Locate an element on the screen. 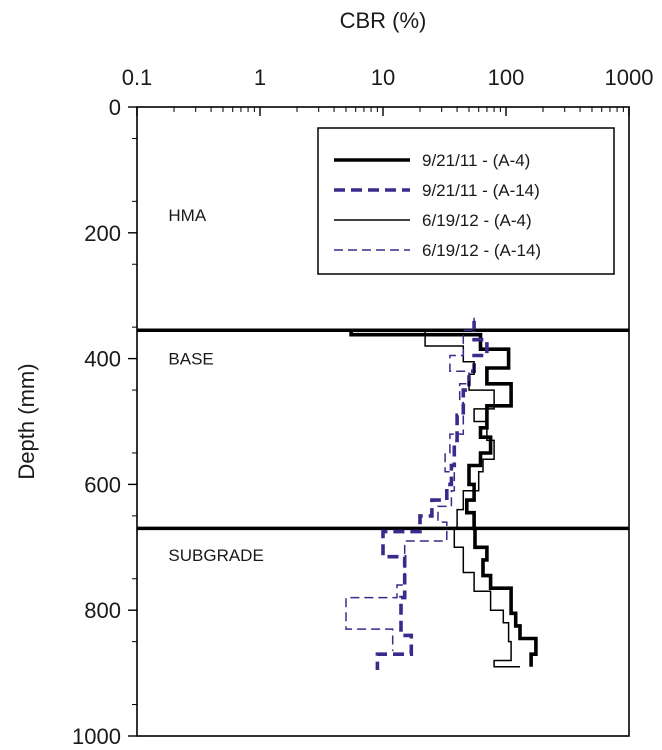 This screenshot has width=662, height=750. legend-label: 9/21/11 - (A-4) is located at coordinates (476, 160).